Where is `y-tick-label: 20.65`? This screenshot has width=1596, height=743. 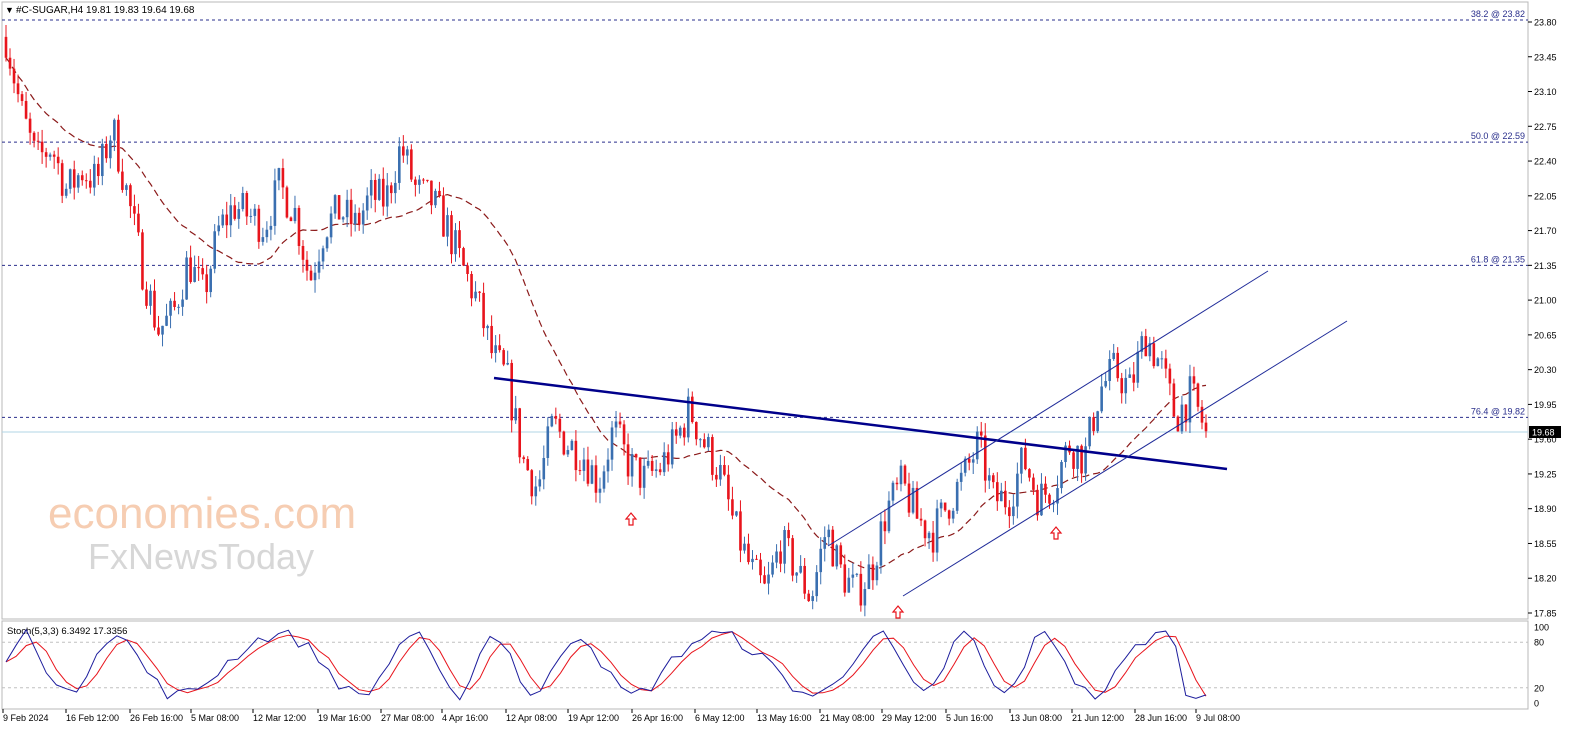 y-tick-label: 20.65 is located at coordinates (1545, 335).